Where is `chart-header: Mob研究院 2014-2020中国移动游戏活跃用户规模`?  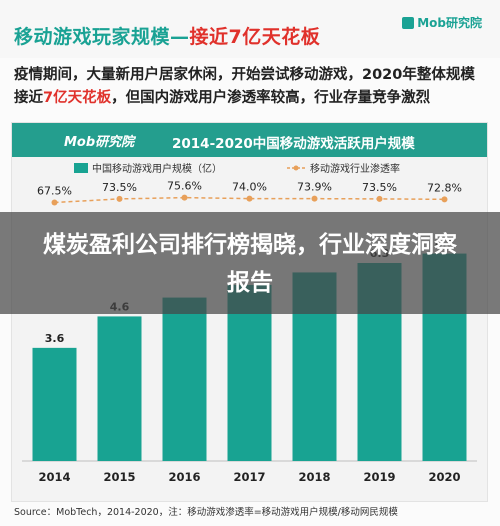 chart-header: Mob研究院 2014-2020中国移动游戏活跃用户规模 is located at coordinates (249, 140).